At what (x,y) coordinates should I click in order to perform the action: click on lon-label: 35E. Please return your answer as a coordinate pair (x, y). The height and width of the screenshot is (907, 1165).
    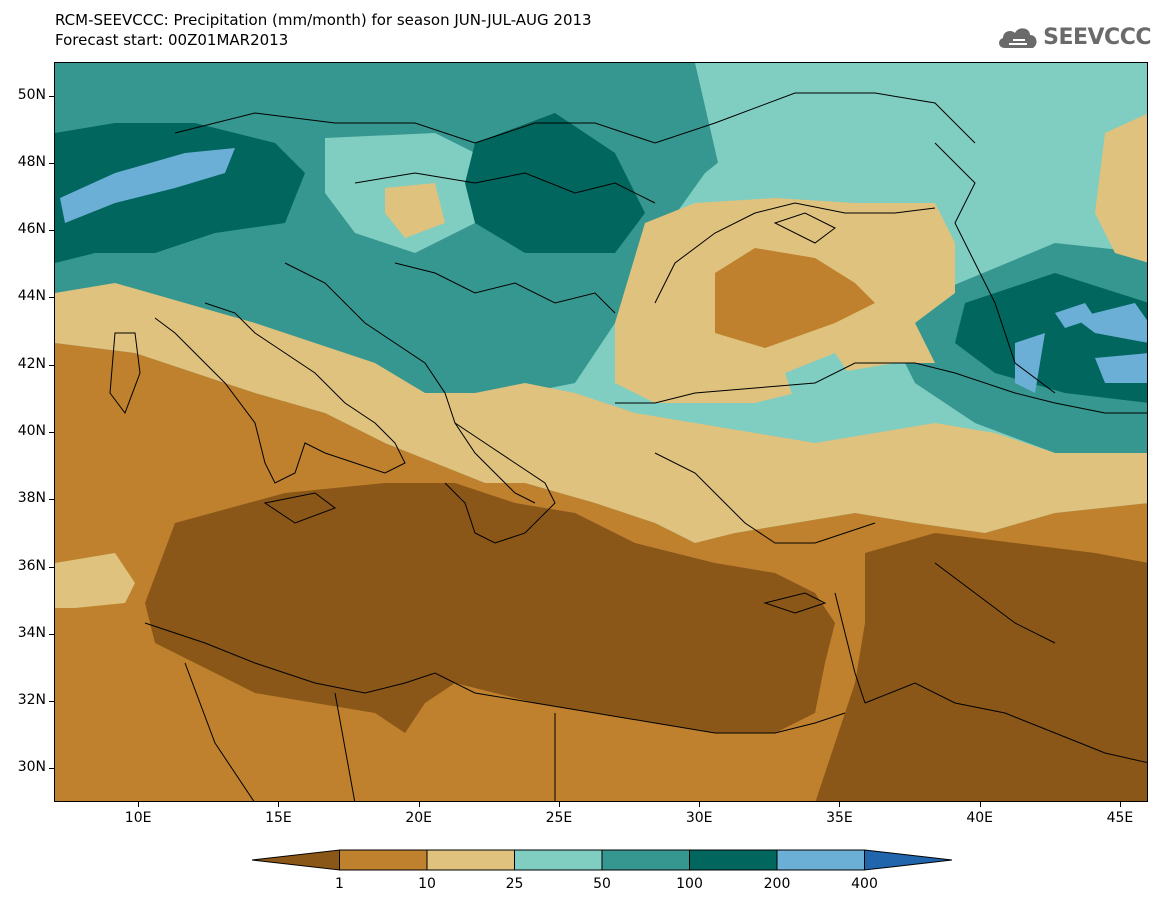
    Looking at the image, I should click on (839, 818).